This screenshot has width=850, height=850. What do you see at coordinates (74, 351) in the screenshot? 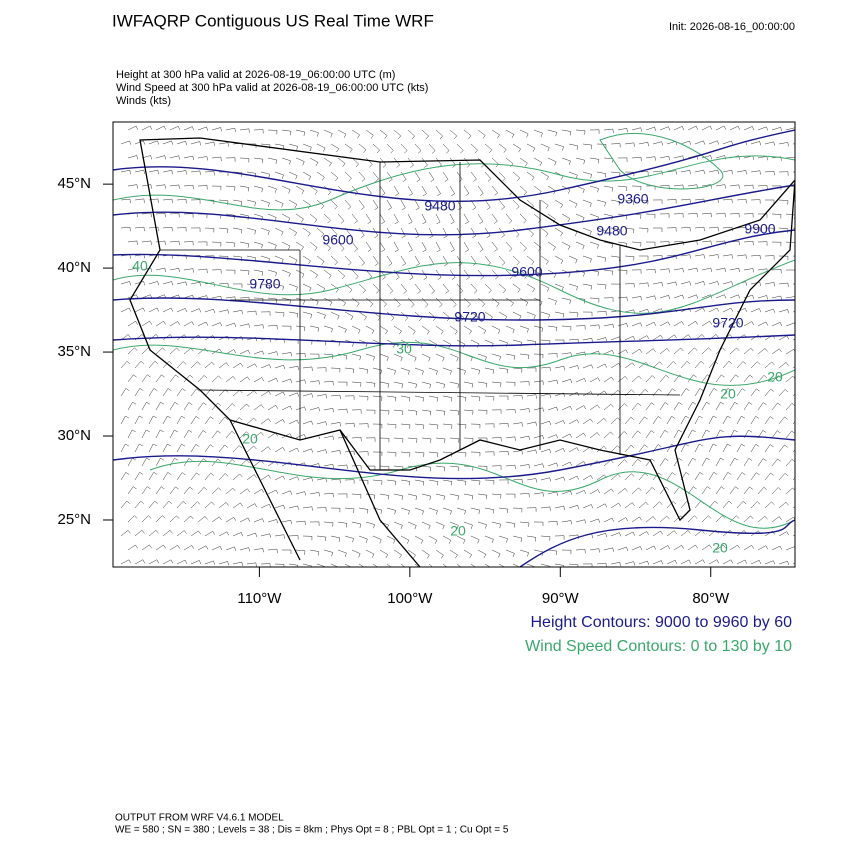
I see `y-tick-label: 35°N` at bounding box center [74, 351].